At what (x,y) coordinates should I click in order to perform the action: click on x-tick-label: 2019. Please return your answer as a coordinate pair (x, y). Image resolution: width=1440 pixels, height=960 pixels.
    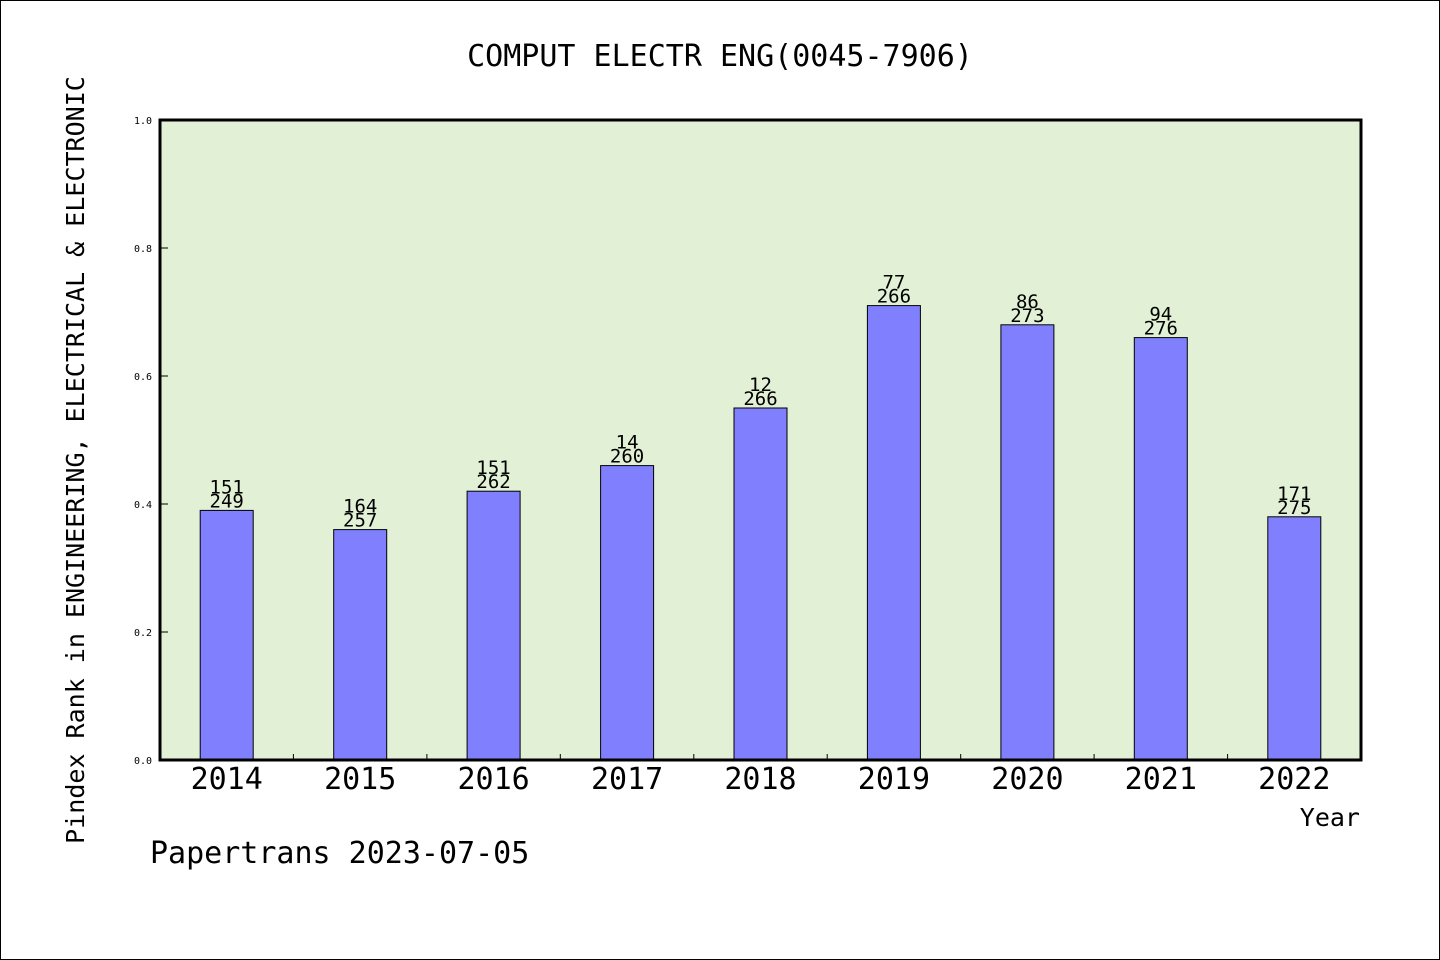
    Looking at the image, I should click on (894, 779).